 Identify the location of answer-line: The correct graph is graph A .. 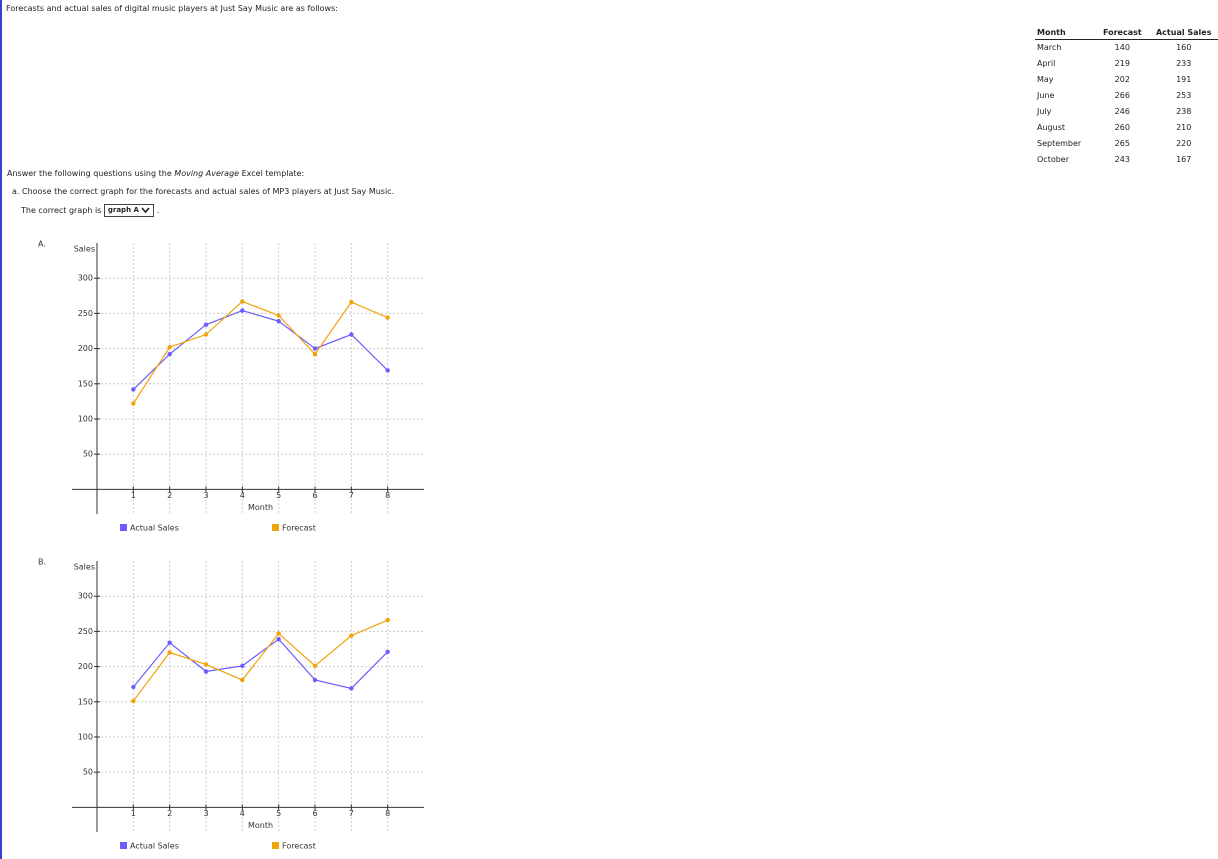
(90, 210).